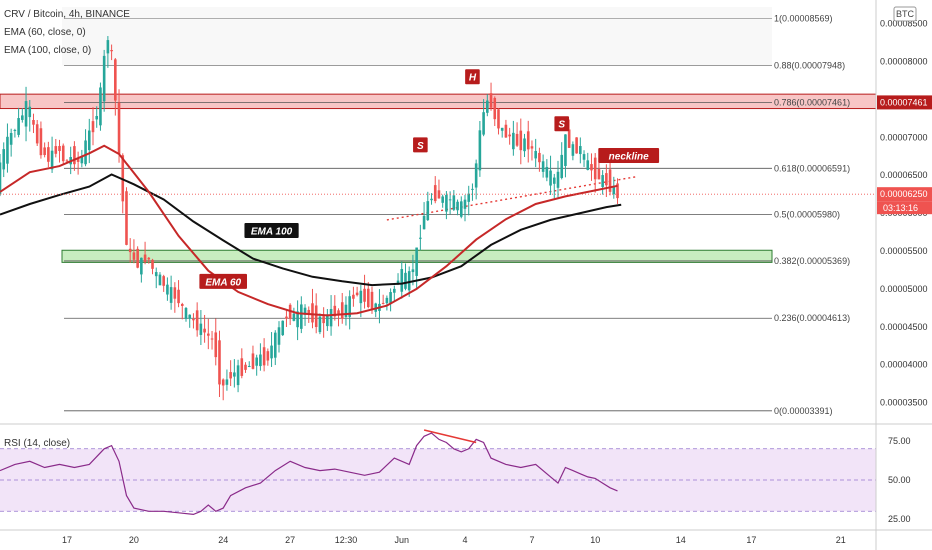 This screenshot has width=932, height=550. I want to click on x-tick-8: 10, so click(595, 540).